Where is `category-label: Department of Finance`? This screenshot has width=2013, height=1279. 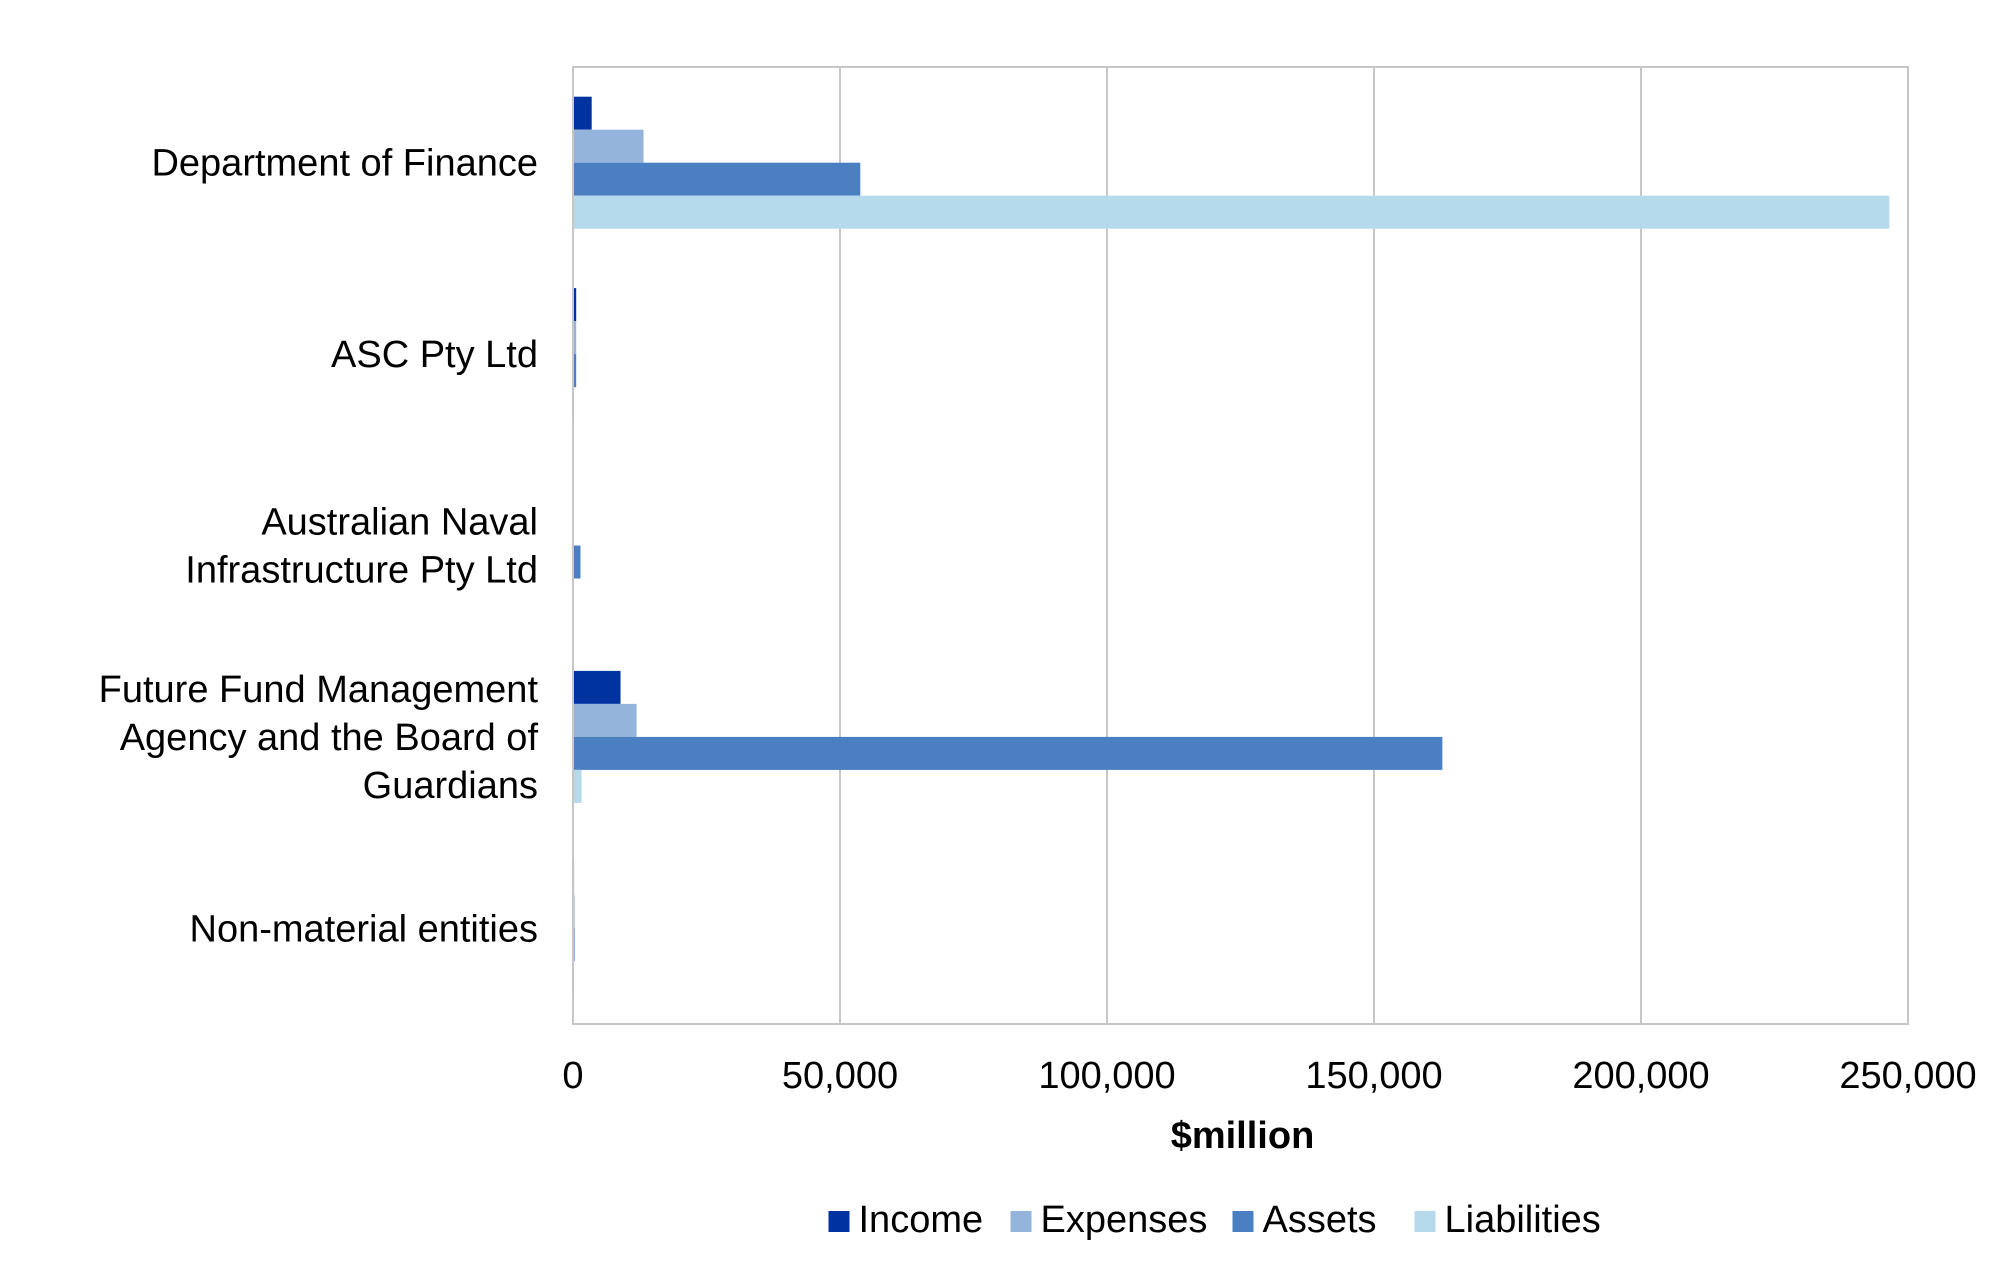
category-label: Department of Finance is located at coordinates (344, 164).